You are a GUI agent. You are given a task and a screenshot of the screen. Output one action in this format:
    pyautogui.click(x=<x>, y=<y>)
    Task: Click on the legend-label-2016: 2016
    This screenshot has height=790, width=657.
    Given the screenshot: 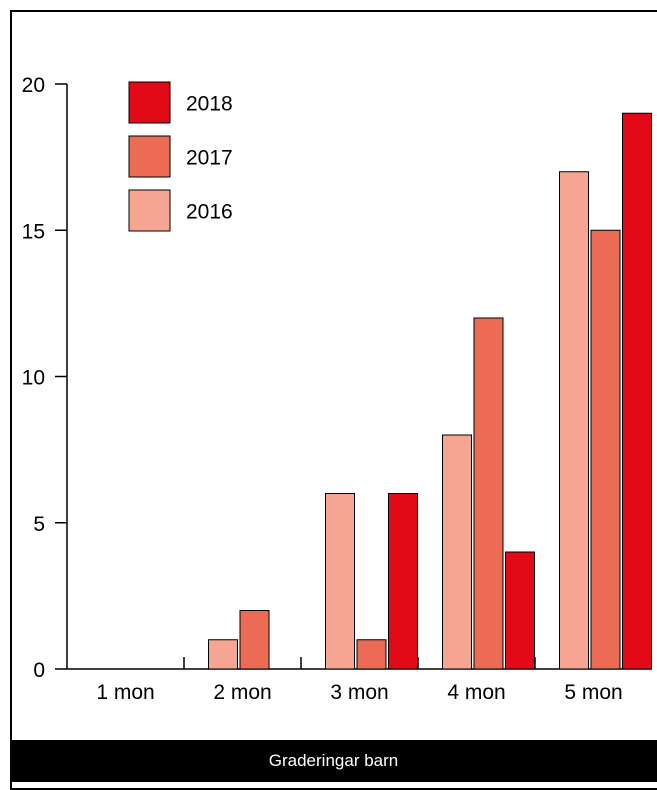 What is the action you would take?
    pyautogui.click(x=209, y=212)
    